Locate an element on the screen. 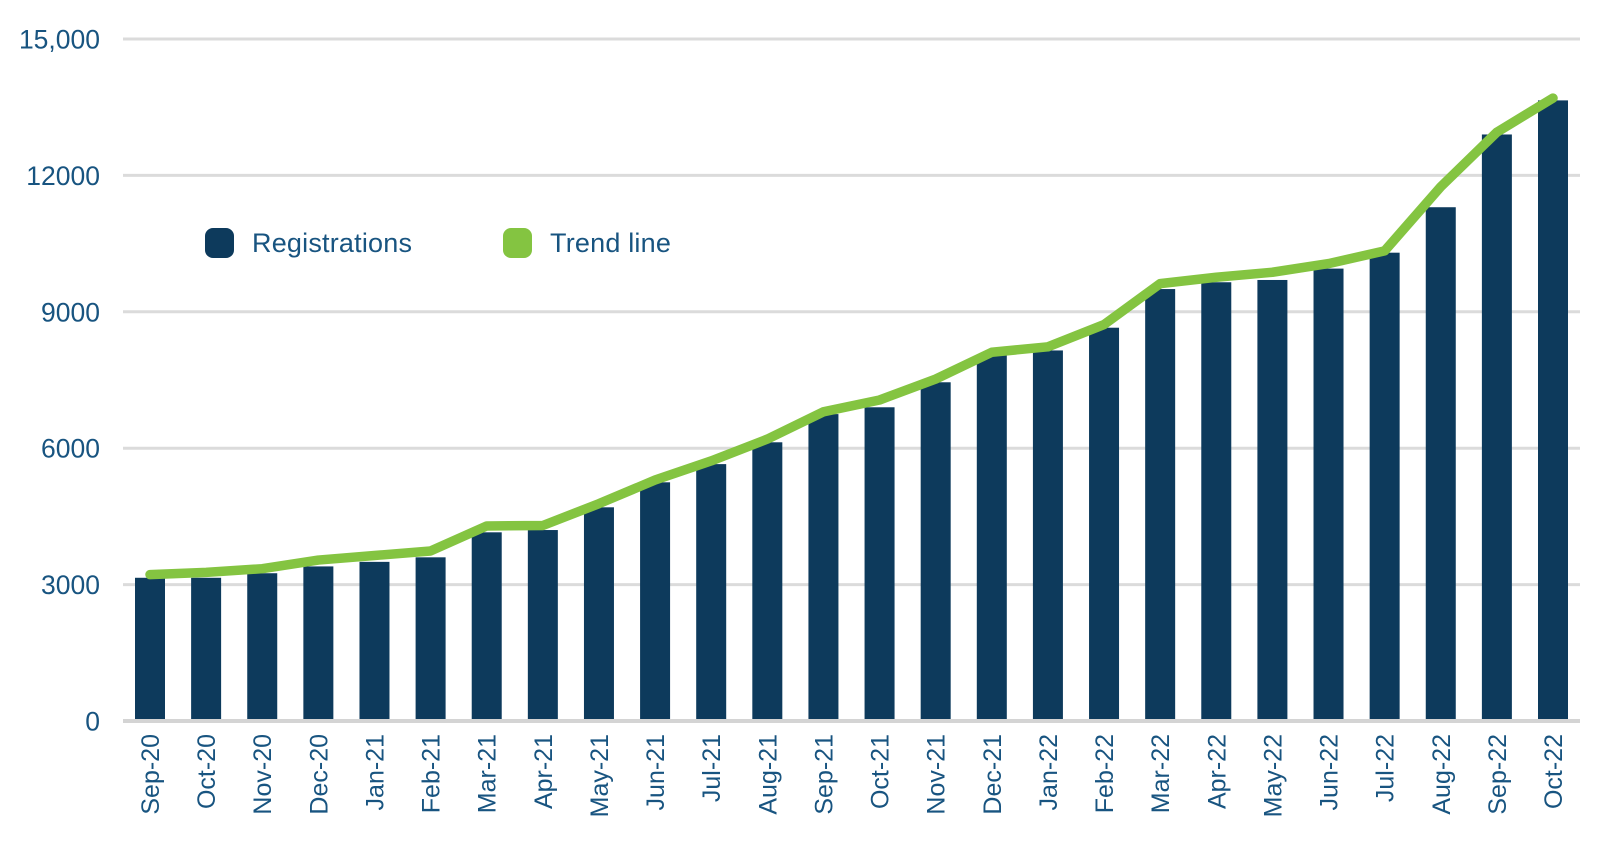  x-tick-label: Dec-21 is located at coordinates (993, 774).